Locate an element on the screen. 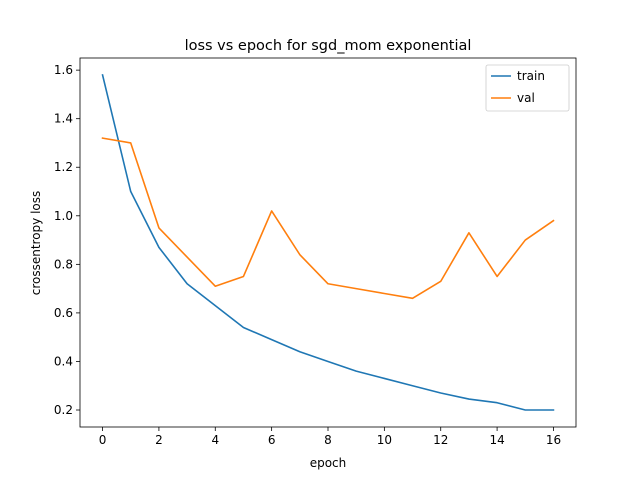  legend-label-train: train is located at coordinates (531, 76).